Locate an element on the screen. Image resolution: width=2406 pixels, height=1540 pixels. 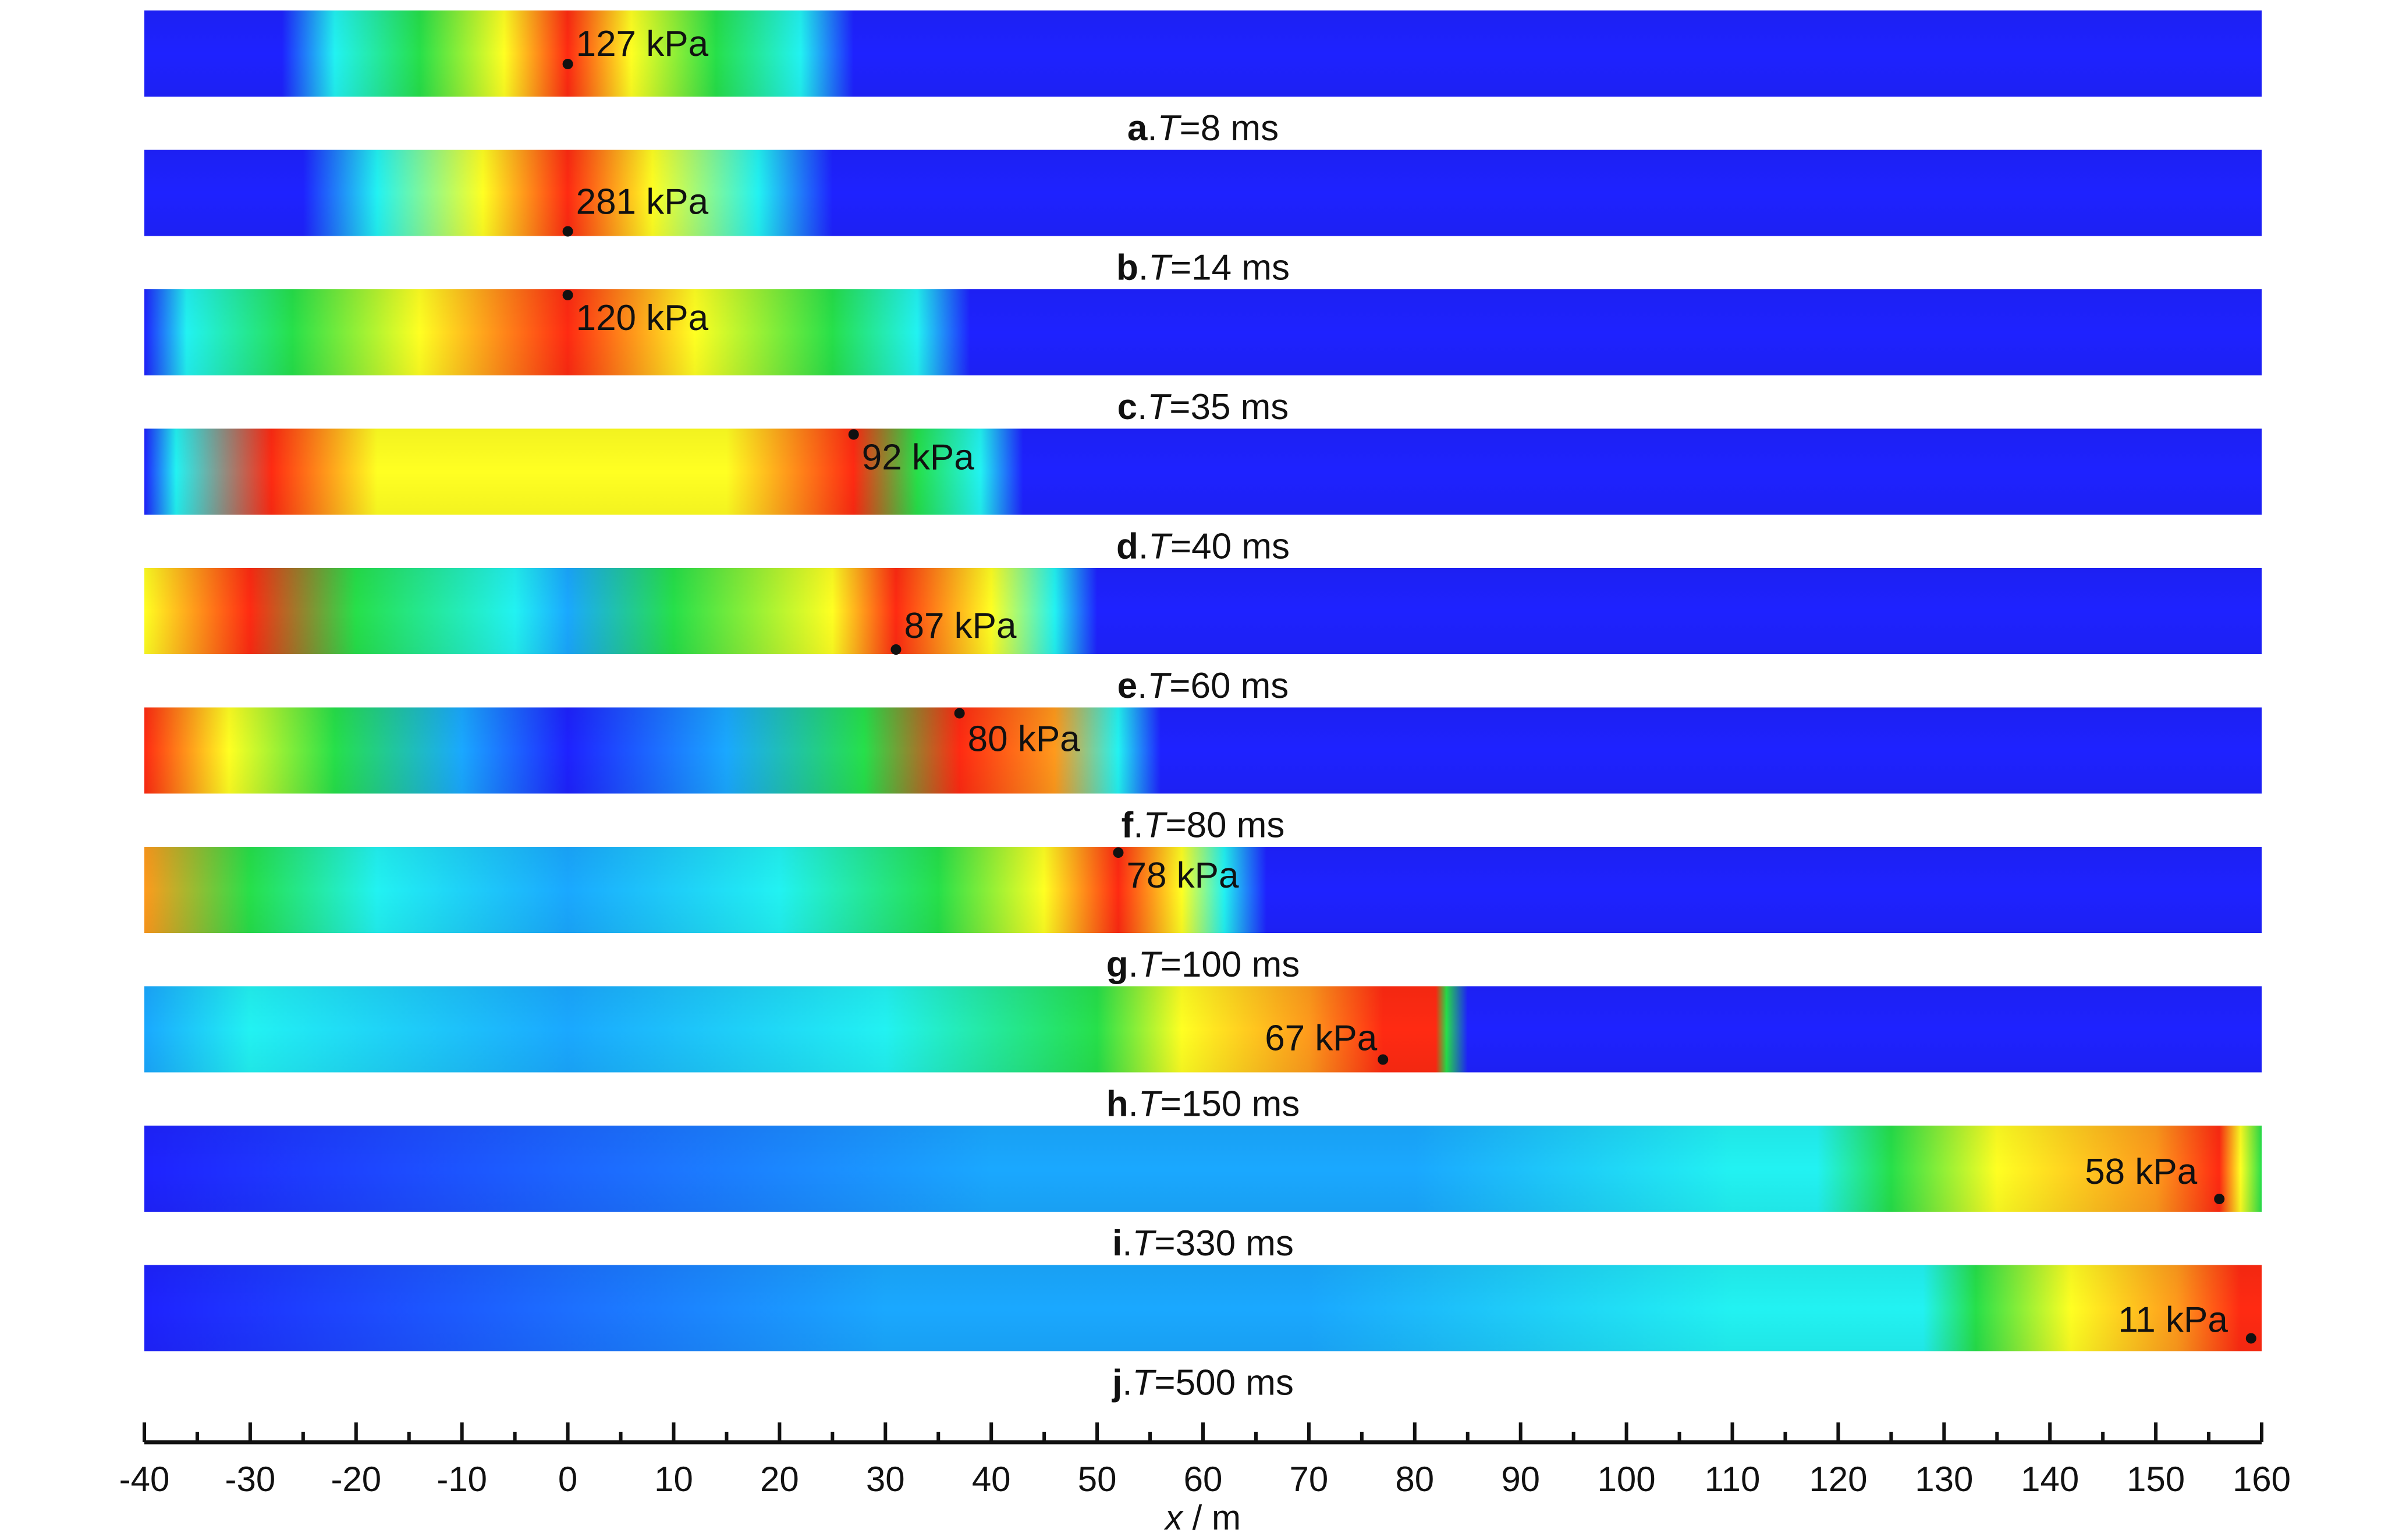
panel-j: 11 kPa j.T=500 ms is located at coordinates (1203, 1334).